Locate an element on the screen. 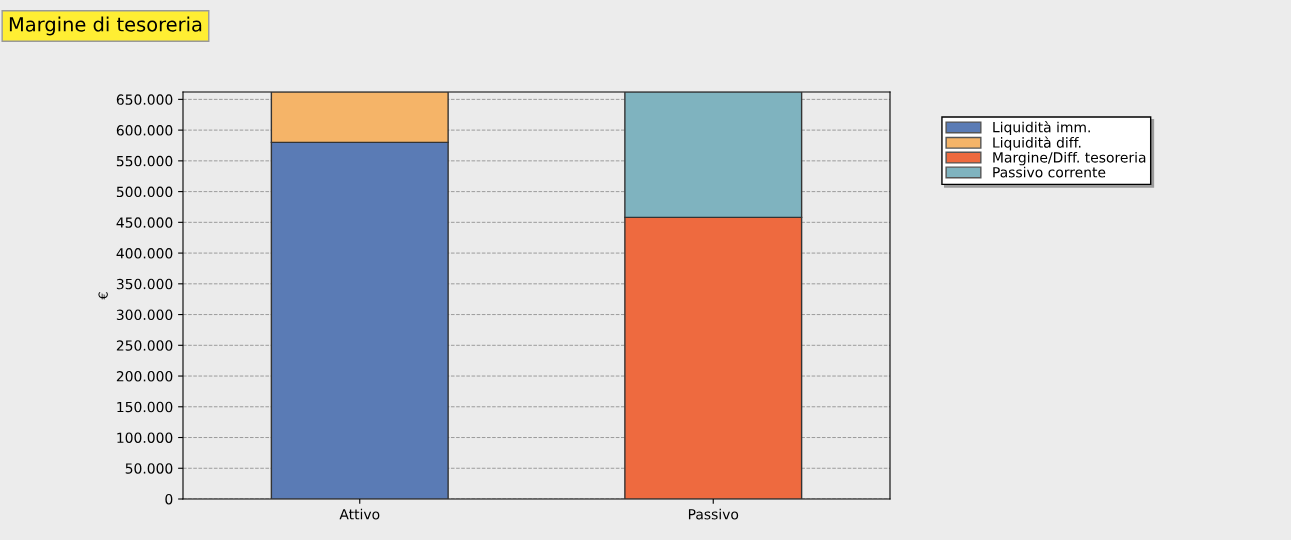  y-tick-label: 50.000 is located at coordinates (149, 468).